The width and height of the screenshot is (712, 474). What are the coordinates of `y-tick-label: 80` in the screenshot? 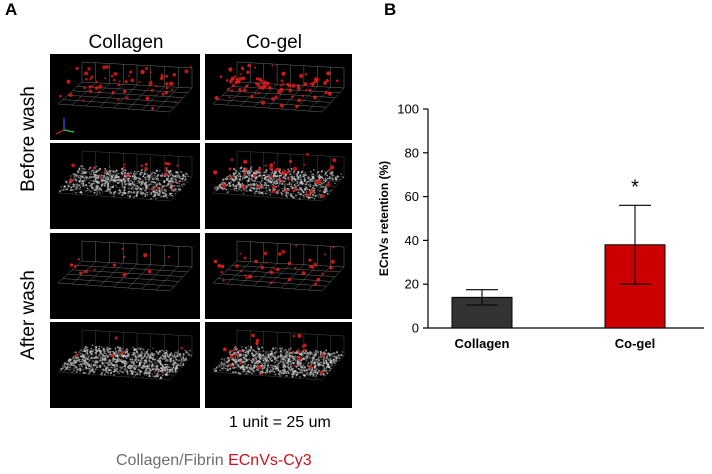 It's located at (412, 152).